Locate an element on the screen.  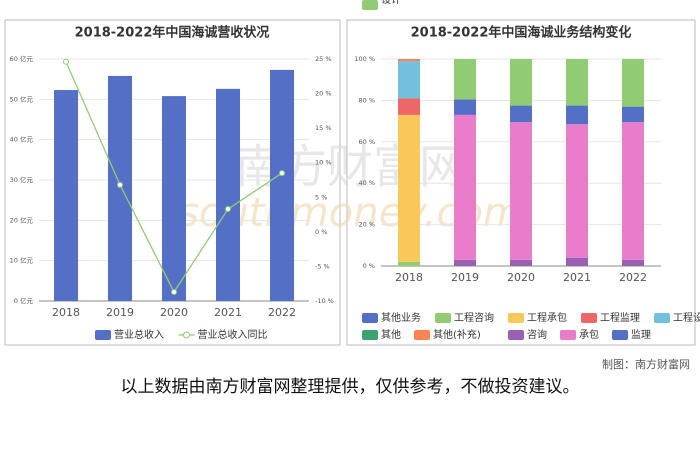
y2-tick-label: 0 % is located at coordinates (321, 232).